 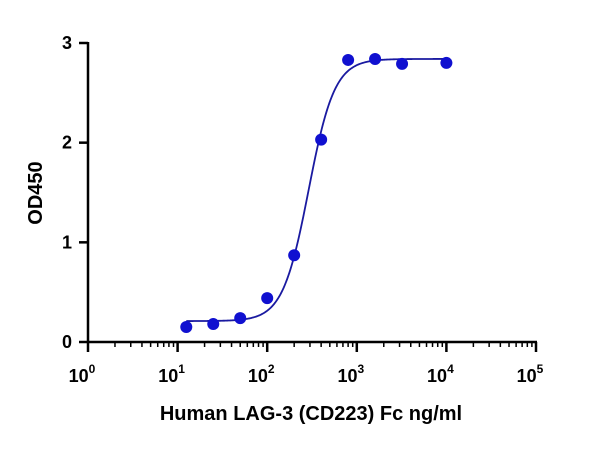 What do you see at coordinates (67, 192) in the screenshot?
I see `y-tick-labels: 0 1 2 3` at bounding box center [67, 192].